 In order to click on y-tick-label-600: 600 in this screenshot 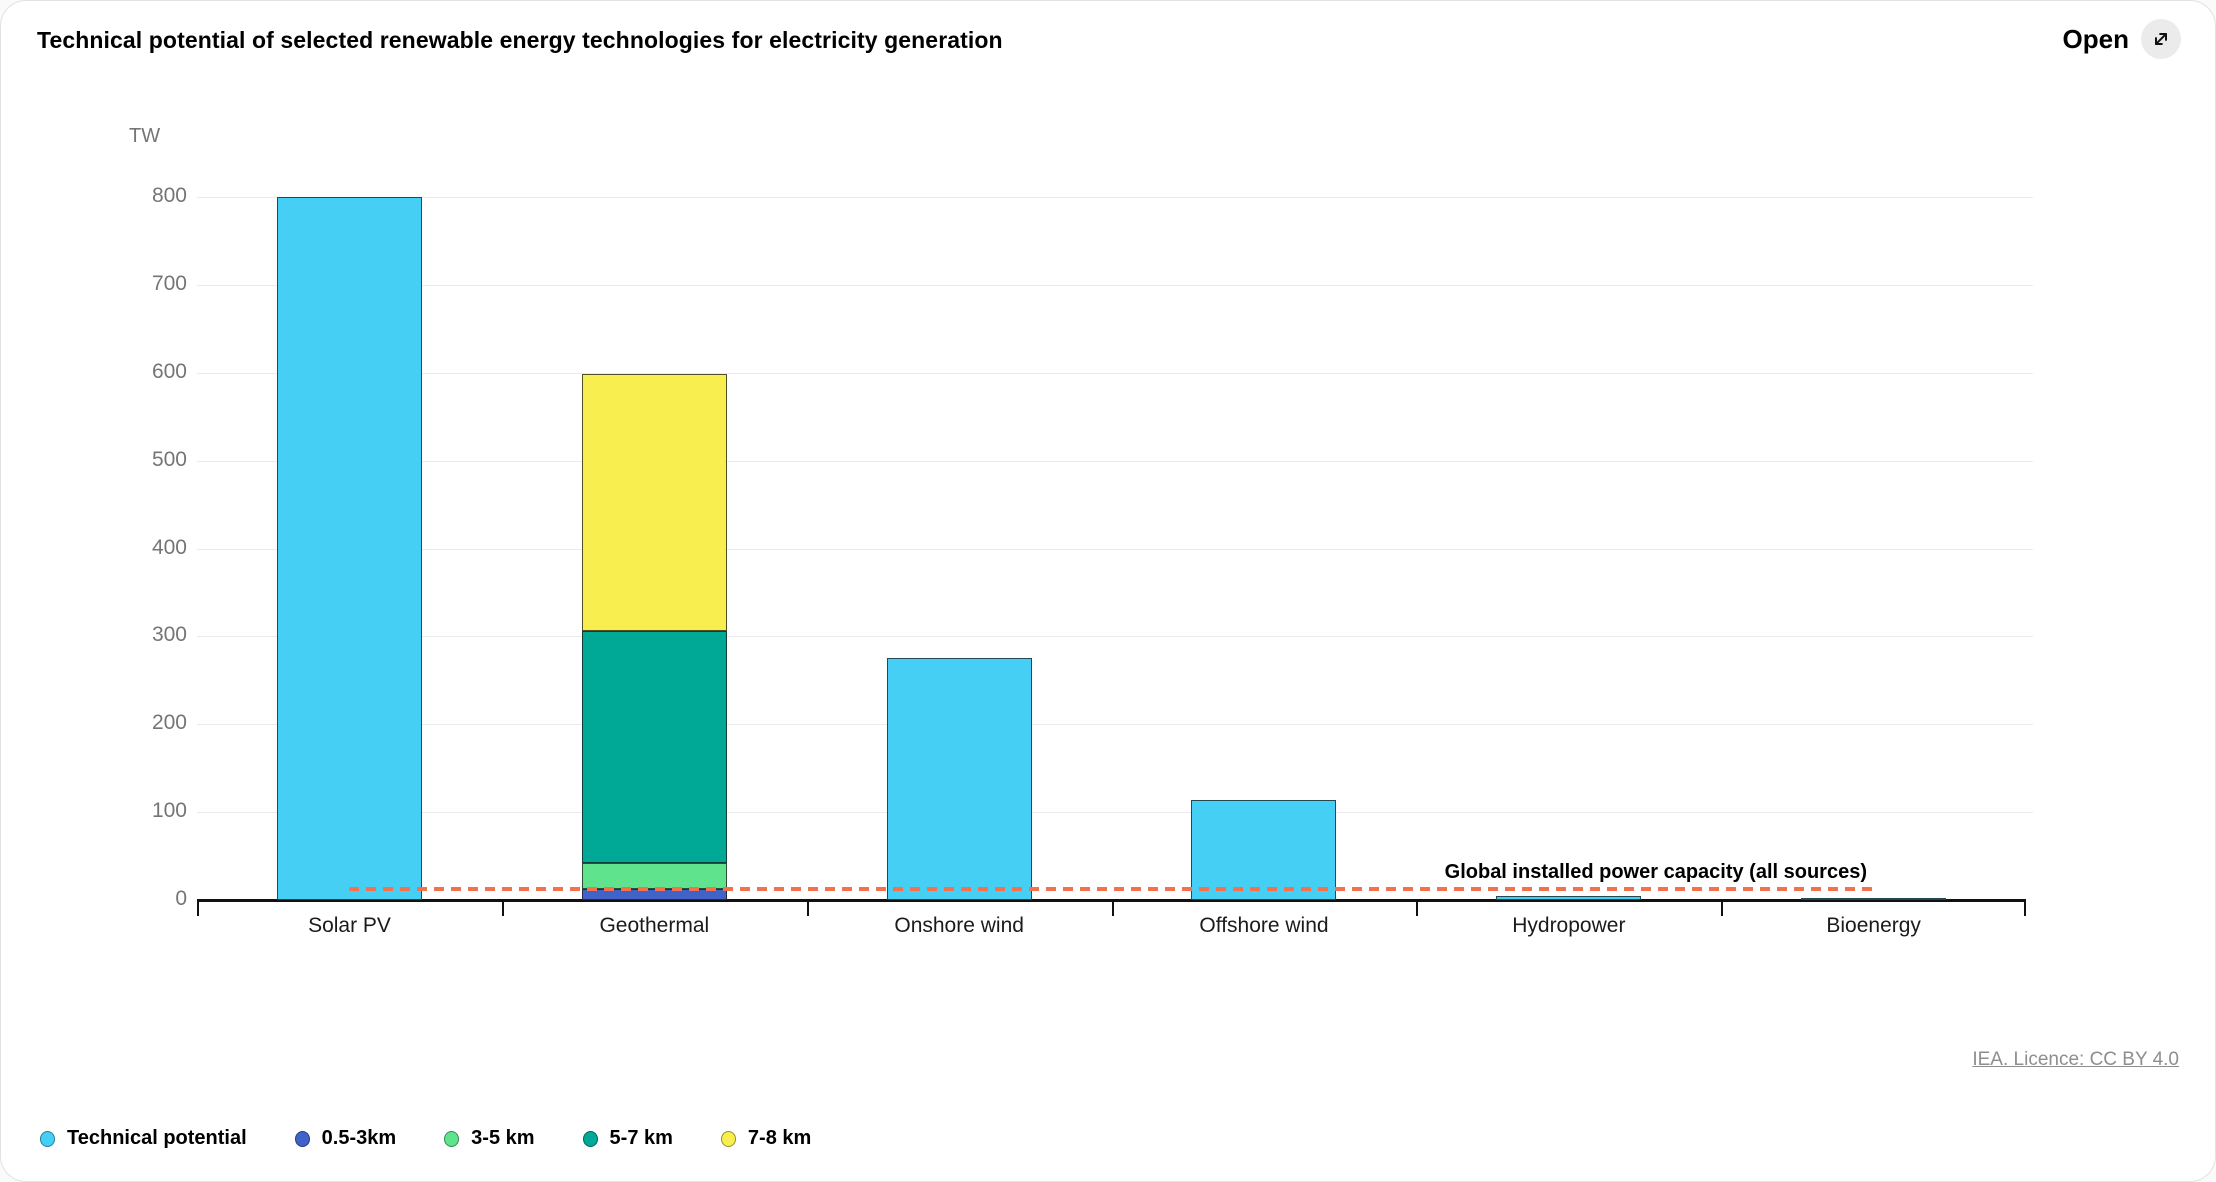, I will do `click(169, 371)`.